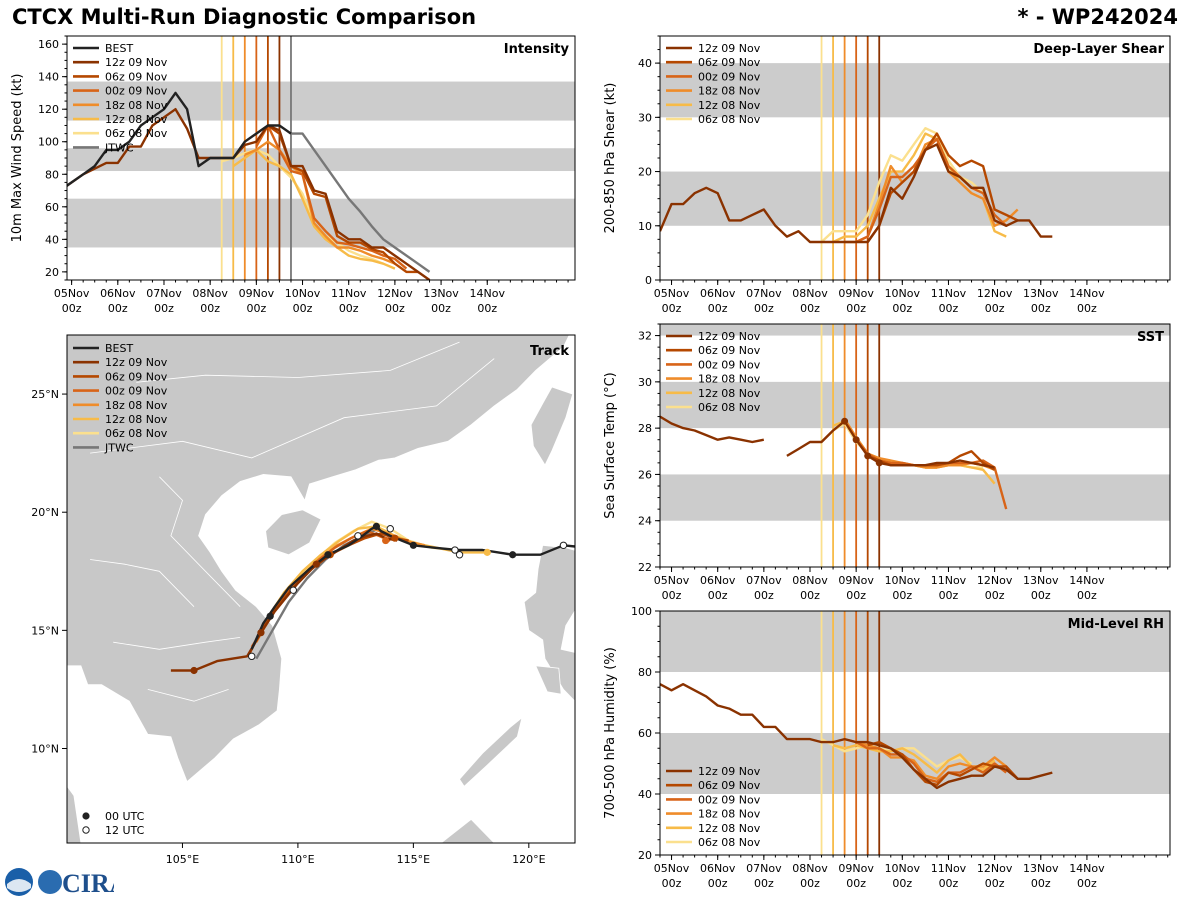 The image size is (1200, 900). What do you see at coordinates (45, 748) in the screenshot?
I see `y-tick-label: 10°N` at bounding box center [45, 748].